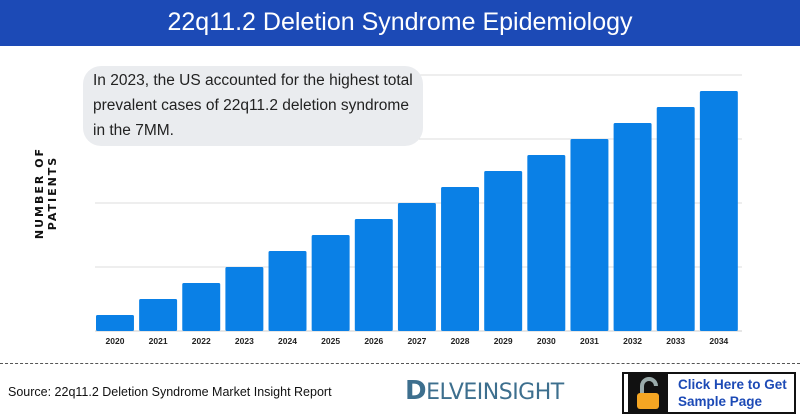 The height and width of the screenshot is (420, 800). I want to click on bar-2026, so click(373, 275).